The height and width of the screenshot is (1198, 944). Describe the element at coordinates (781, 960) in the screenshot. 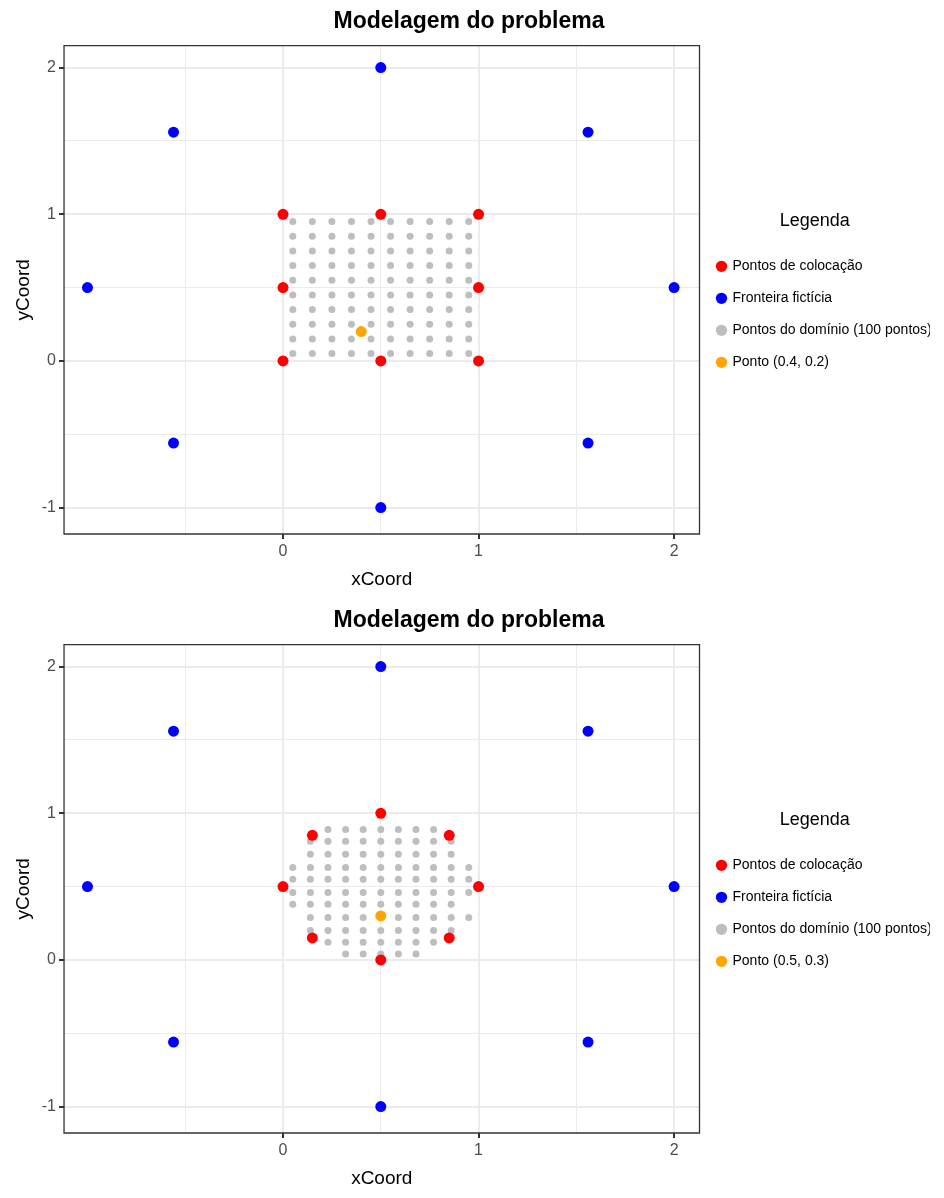

I see `legend-label: Ponto (0.5, 0.3)` at that location.